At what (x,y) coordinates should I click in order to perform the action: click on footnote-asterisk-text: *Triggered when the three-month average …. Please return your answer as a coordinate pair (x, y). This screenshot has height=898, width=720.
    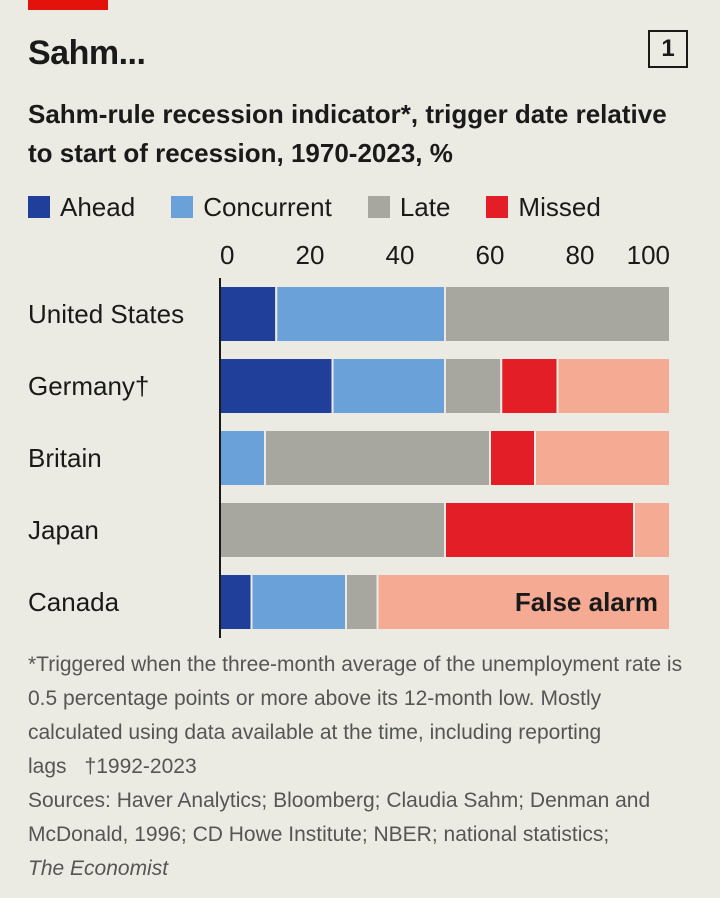
    Looking at the image, I should click on (355, 715).